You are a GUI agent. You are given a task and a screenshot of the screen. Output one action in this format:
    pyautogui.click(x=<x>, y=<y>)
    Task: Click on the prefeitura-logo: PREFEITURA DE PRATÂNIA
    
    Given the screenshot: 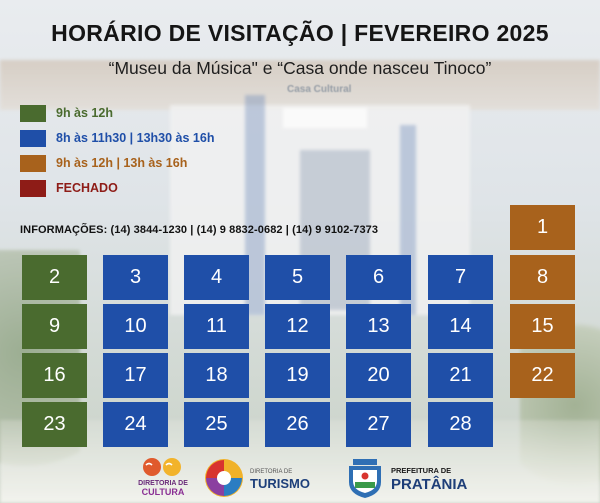 What is the action you would take?
    pyautogui.click(x=413, y=477)
    